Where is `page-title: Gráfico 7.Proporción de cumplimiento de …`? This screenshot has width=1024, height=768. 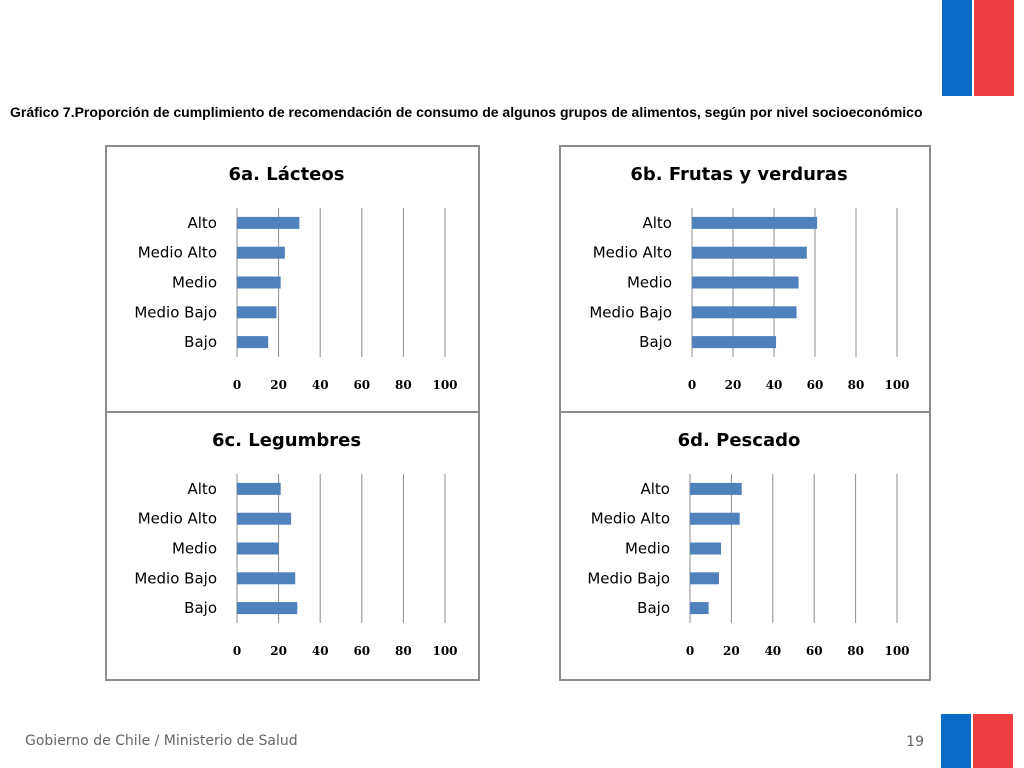 page-title: Gráfico 7.Proporción de cumplimiento de … is located at coordinates (466, 112).